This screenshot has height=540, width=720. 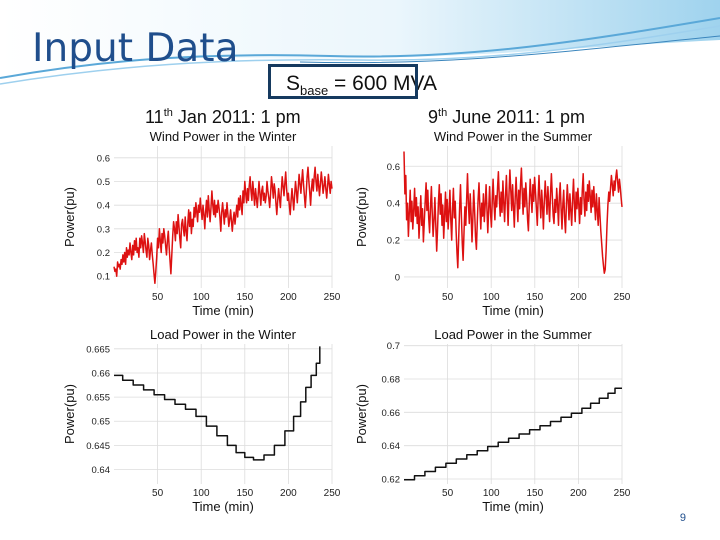 I want to click on slide-title: Input Data, so click(x=135, y=48).